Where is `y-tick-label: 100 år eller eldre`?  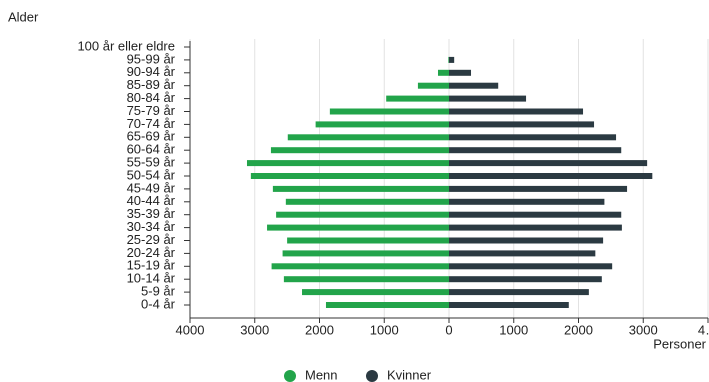 y-tick-label: 100 år eller eldre is located at coordinates (126, 45).